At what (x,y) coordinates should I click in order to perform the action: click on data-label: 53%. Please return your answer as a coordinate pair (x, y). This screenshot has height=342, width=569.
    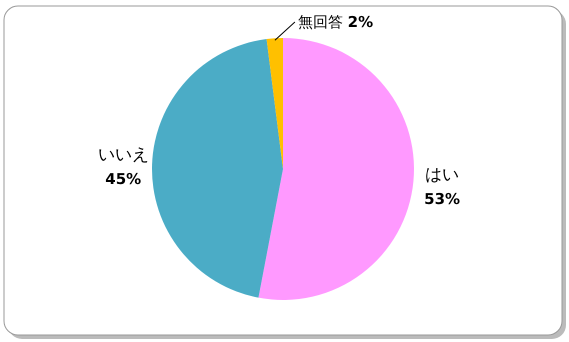
    Looking at the image, I should click on (442, 199).